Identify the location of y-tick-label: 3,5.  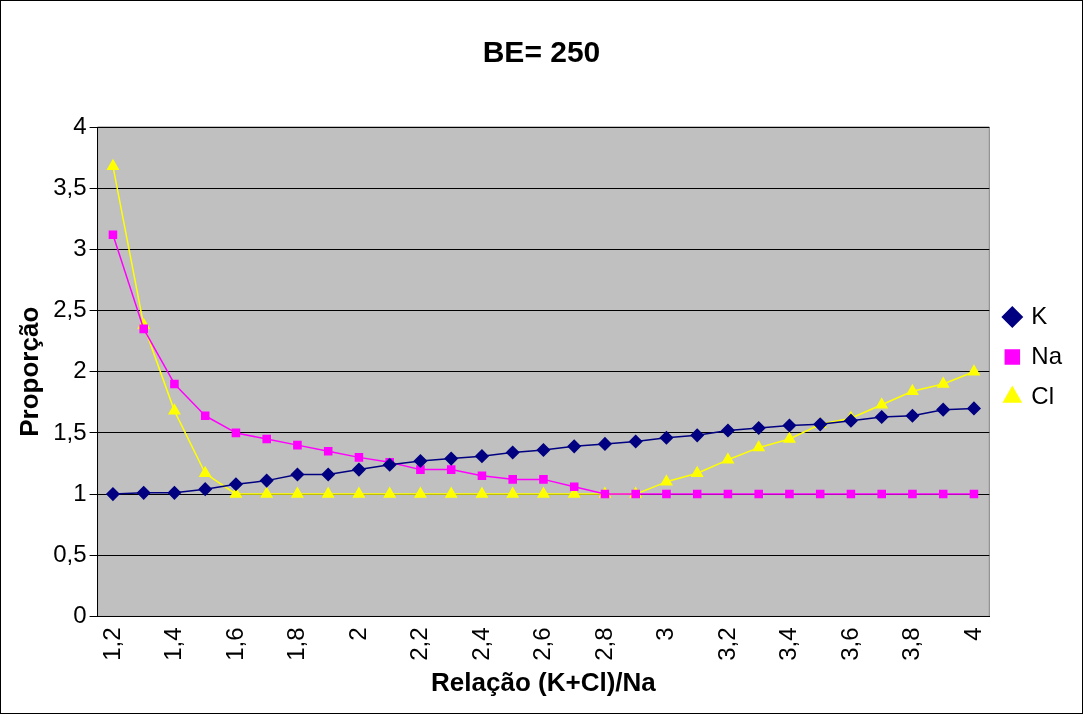
(70, 186).